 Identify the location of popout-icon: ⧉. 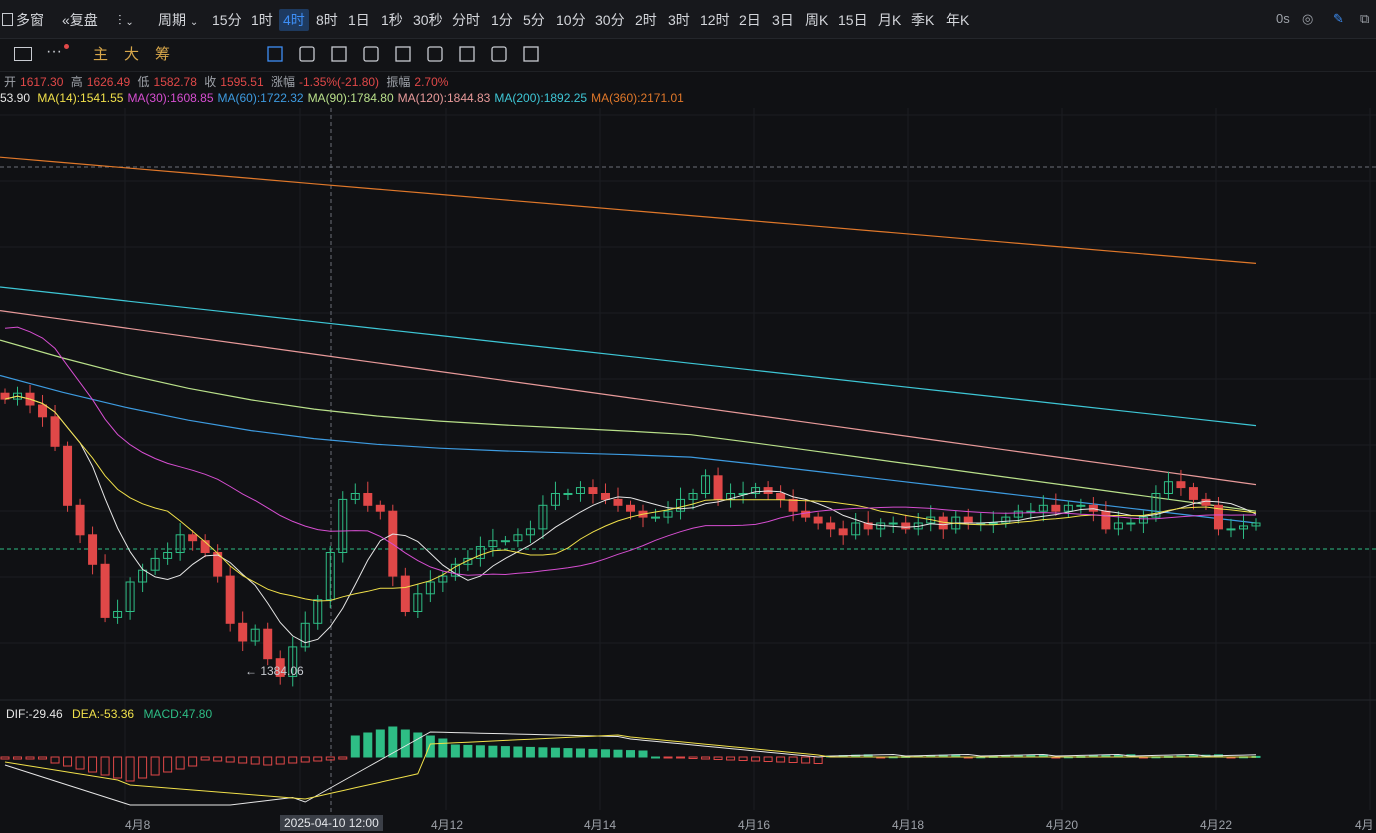
(1365, 18).